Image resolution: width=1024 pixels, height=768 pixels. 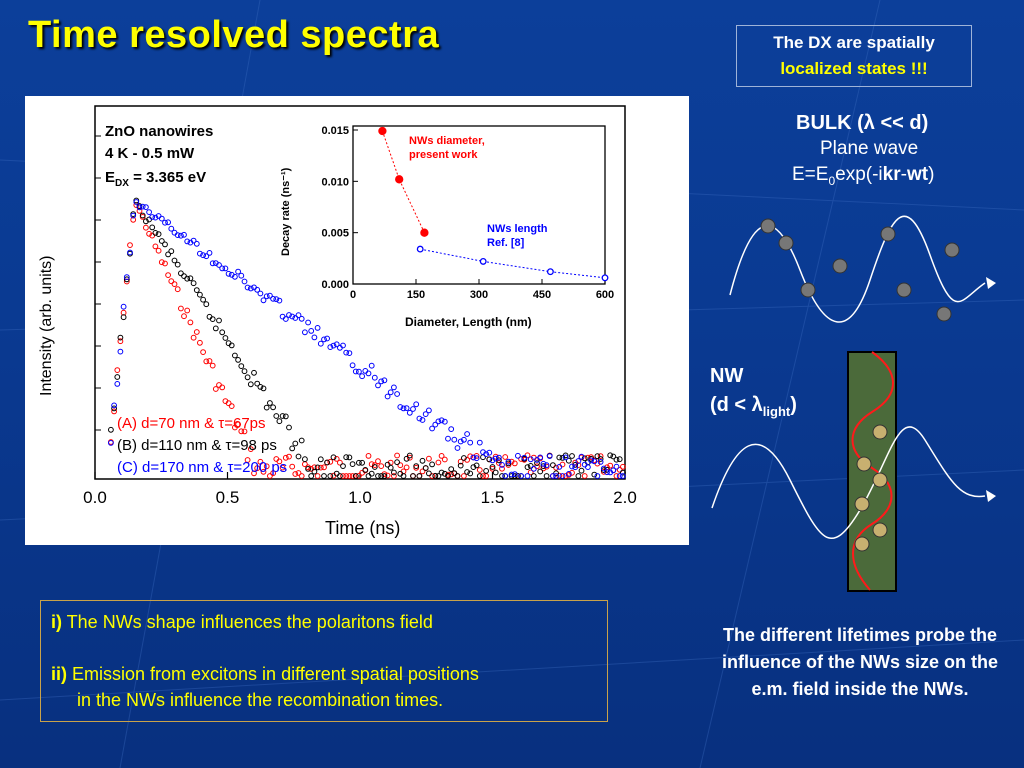 What do you see at coordinates (335, 182) in the screenshot?
I see `inset-y-tick-label: 0.010` at bounding box center [335, 182].